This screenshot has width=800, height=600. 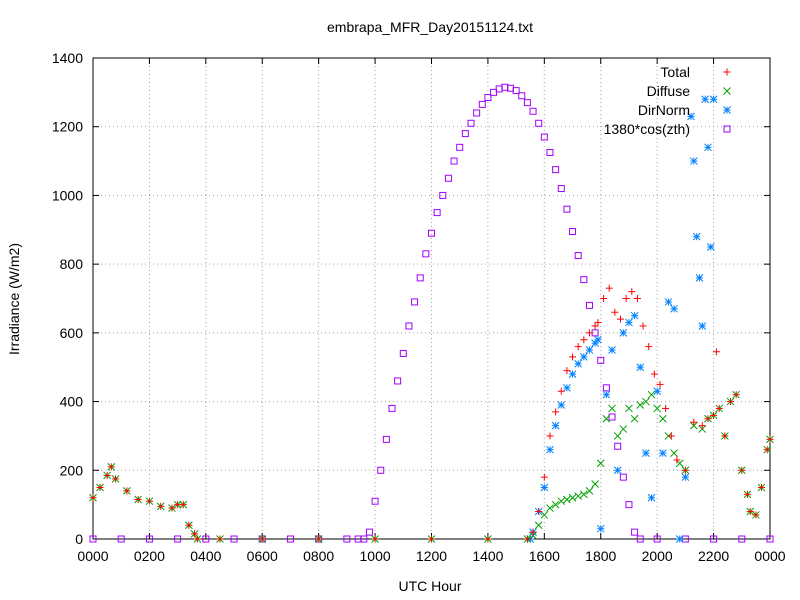 I want to click on x-tick-label: 2200, so click(x=713, y=556).